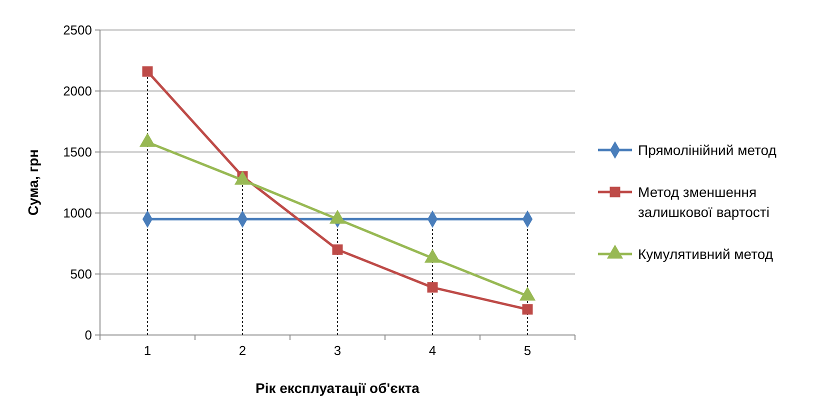 The width and height of the screenshot is (828, 405). Describe the element at coordinates (704, 202) in the screenshot. I see `legend-label: Метод зменшення залишкової вартості` at that location.